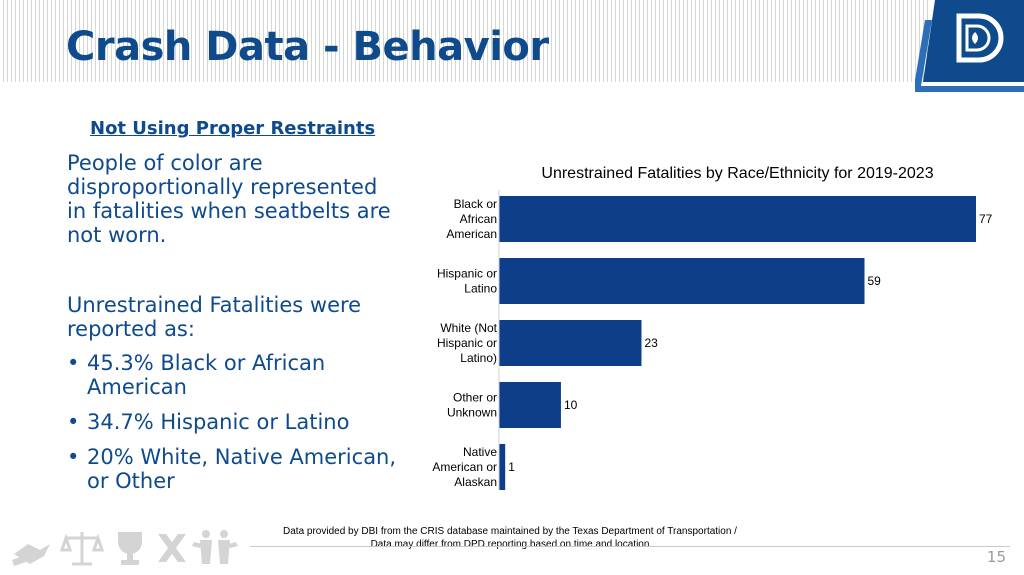  I want to click on category-label: Native American or Alaskan, so click(464, 467).